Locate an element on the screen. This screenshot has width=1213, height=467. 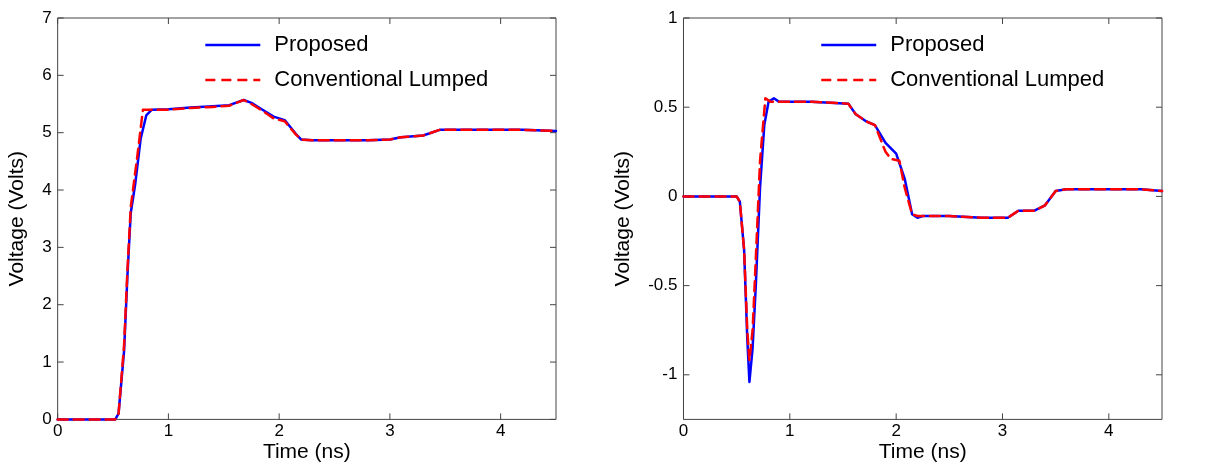
y-tick-label: 3 is located at coordinates (47, 247).